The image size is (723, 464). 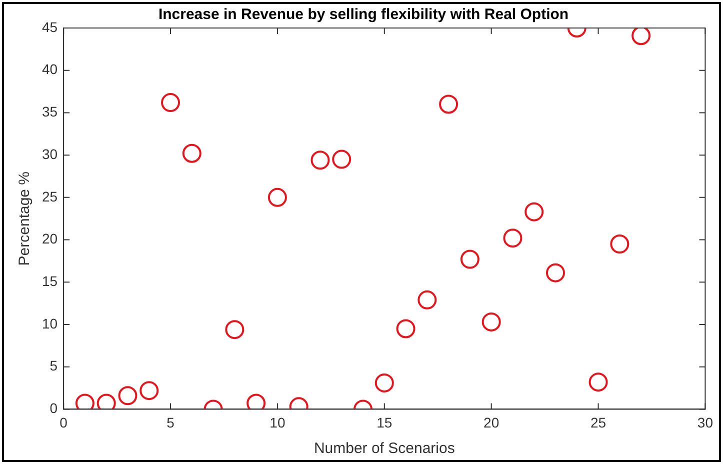 What do you see at coordinates (363, 15) in the screenshot?
I see `chart-title: Increase in Revenue by selling flexibility with Real Option` at bounding box center [363, 15].